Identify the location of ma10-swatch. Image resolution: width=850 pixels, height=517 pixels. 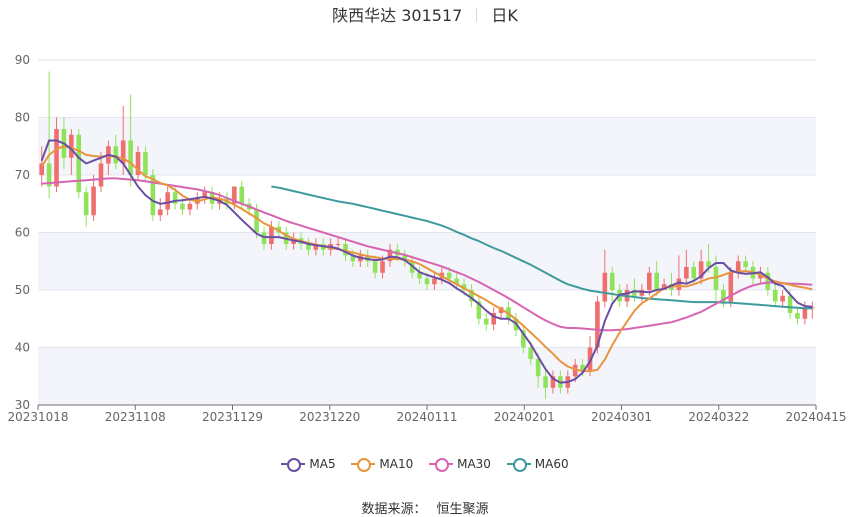
(363, 464).